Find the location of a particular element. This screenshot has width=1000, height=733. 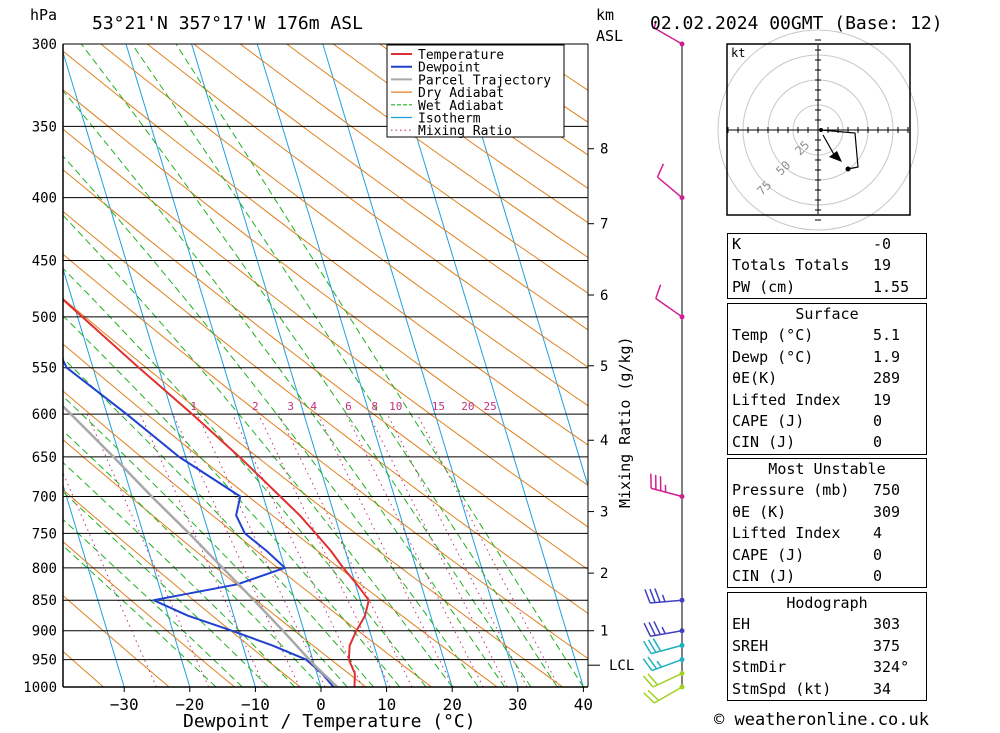

mixing-ratio-label: 20 is located at coordinates (467, 406).